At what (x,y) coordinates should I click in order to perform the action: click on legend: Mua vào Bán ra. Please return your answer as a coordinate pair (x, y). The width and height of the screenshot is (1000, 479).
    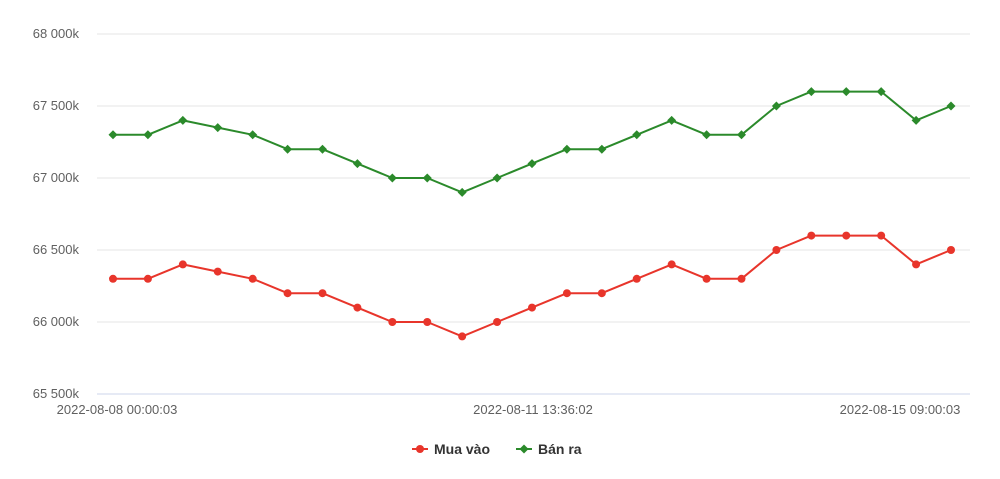
    Looking at the image, I should click on (497, 449).